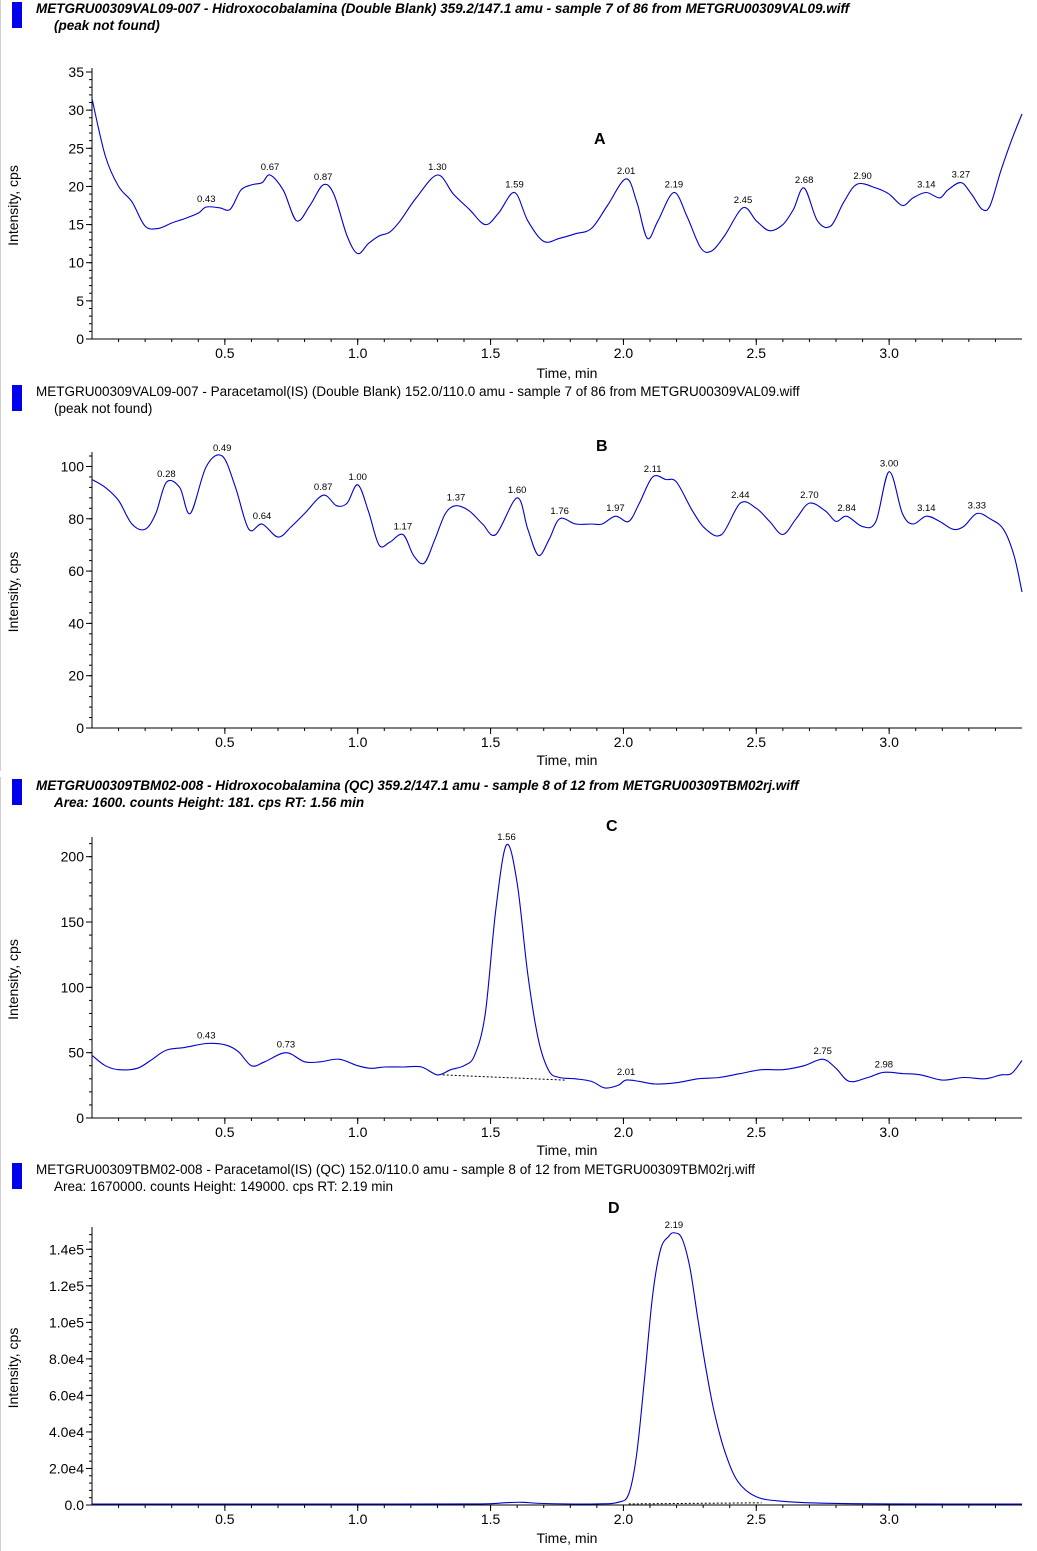 The image size is (1037, 1551). What do you see at coordinates (76, 148) in the screenshot?
I see `y-tick-label: 25` at bounding box center [76, 148].